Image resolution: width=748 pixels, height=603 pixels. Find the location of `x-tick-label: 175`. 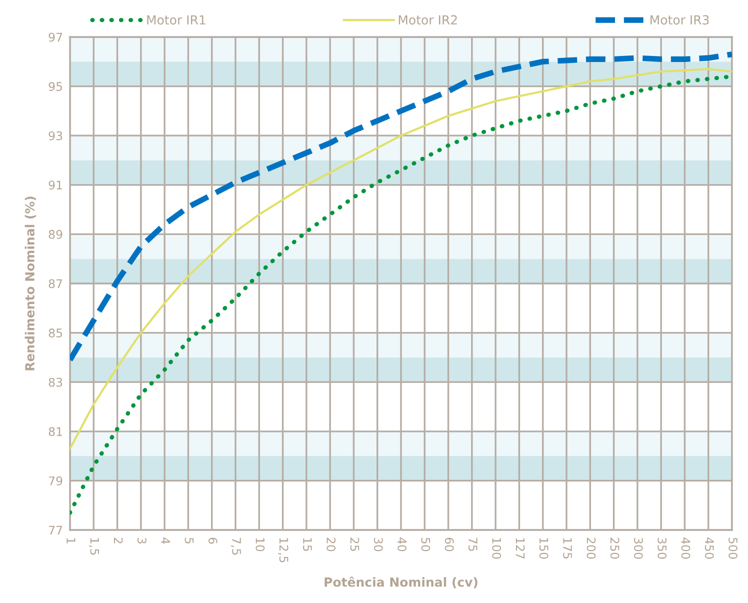

x-tick-label: 175 is located at coordinates (567, 548).